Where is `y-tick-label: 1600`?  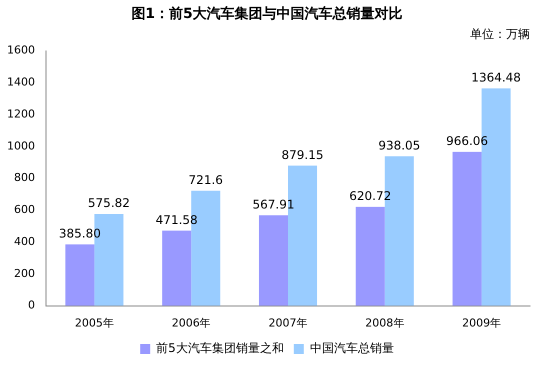 y-tick-label: 1600 is located at coordinates (20, 50).